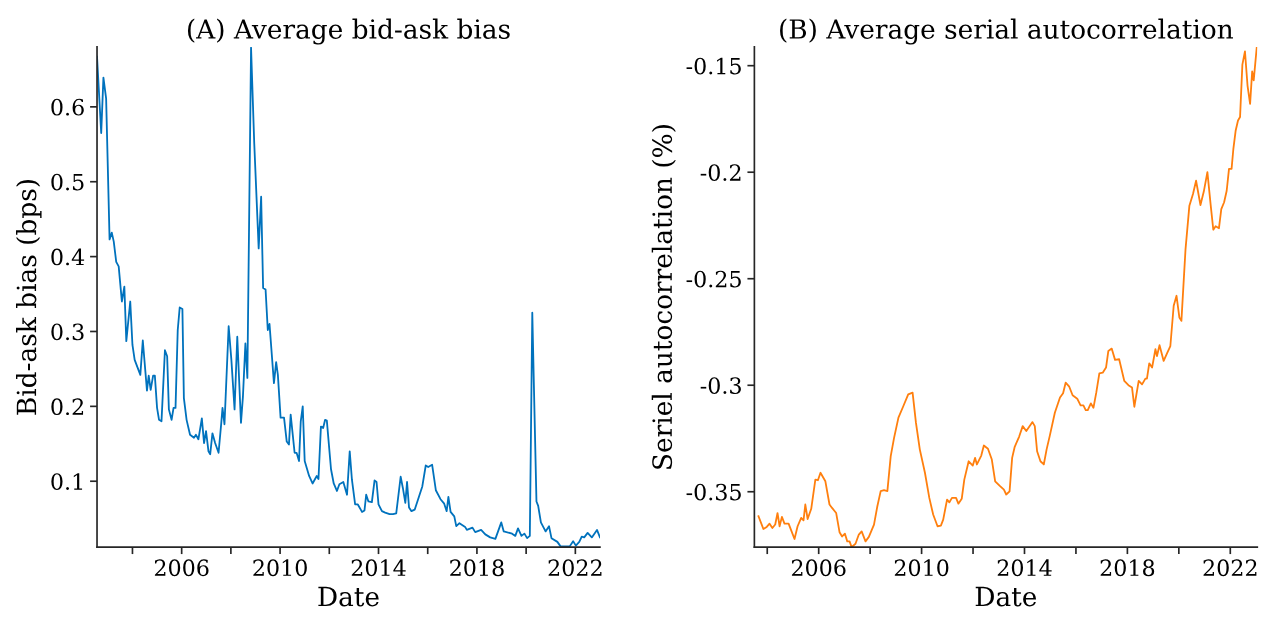 Image resolution: width=1270 pixels, height=626 pixels. Describe the element at coordinates (720, 172) in the screenshot. I see `y-tick-label: -0.2` at that location.